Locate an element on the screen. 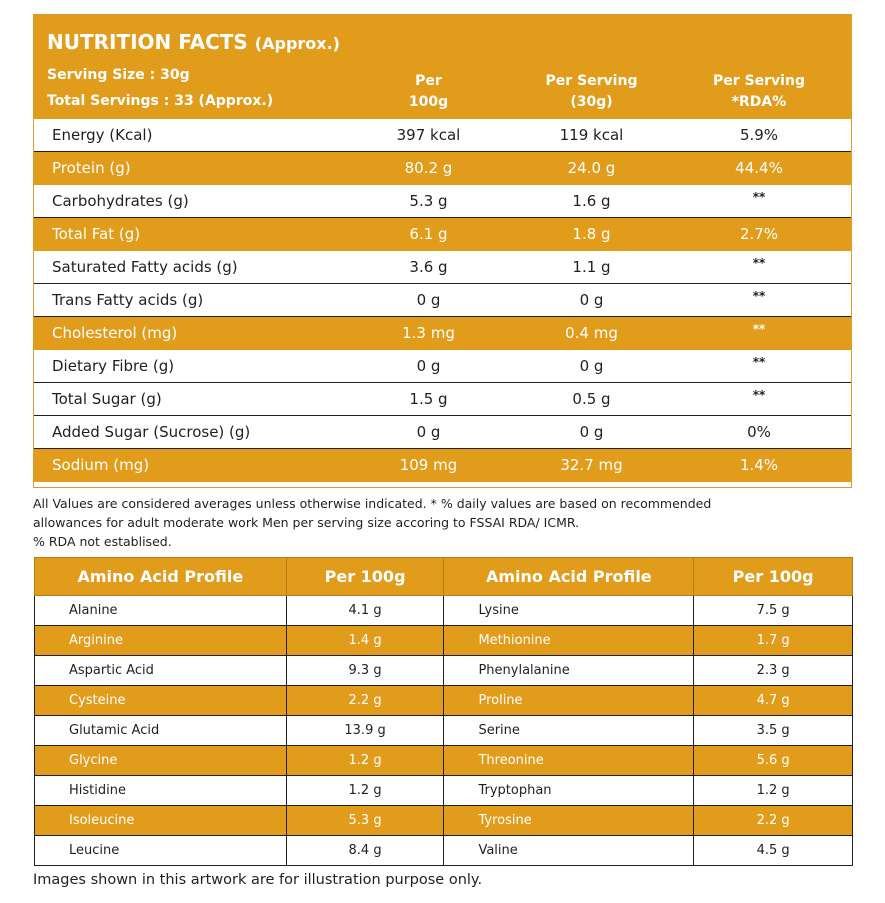 The width and height of the screenshot is (885, 903). amino-row: Aspartic Acid 9.3 g Phenylalanine 2.3 g is located at coordinates (443, 670).